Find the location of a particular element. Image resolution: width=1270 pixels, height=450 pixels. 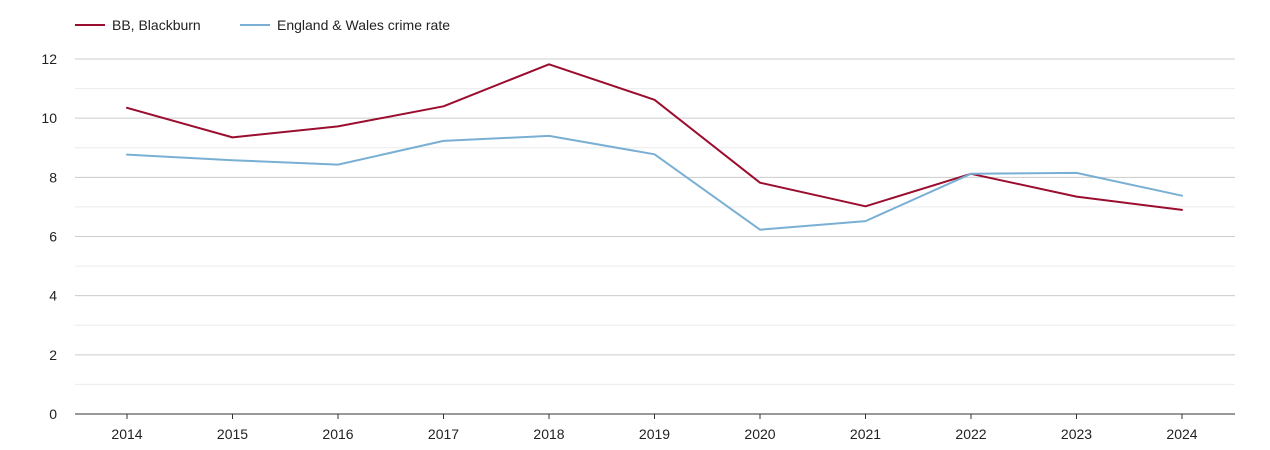

x-tick-label: 2016 is located at coordinates (337, 434).